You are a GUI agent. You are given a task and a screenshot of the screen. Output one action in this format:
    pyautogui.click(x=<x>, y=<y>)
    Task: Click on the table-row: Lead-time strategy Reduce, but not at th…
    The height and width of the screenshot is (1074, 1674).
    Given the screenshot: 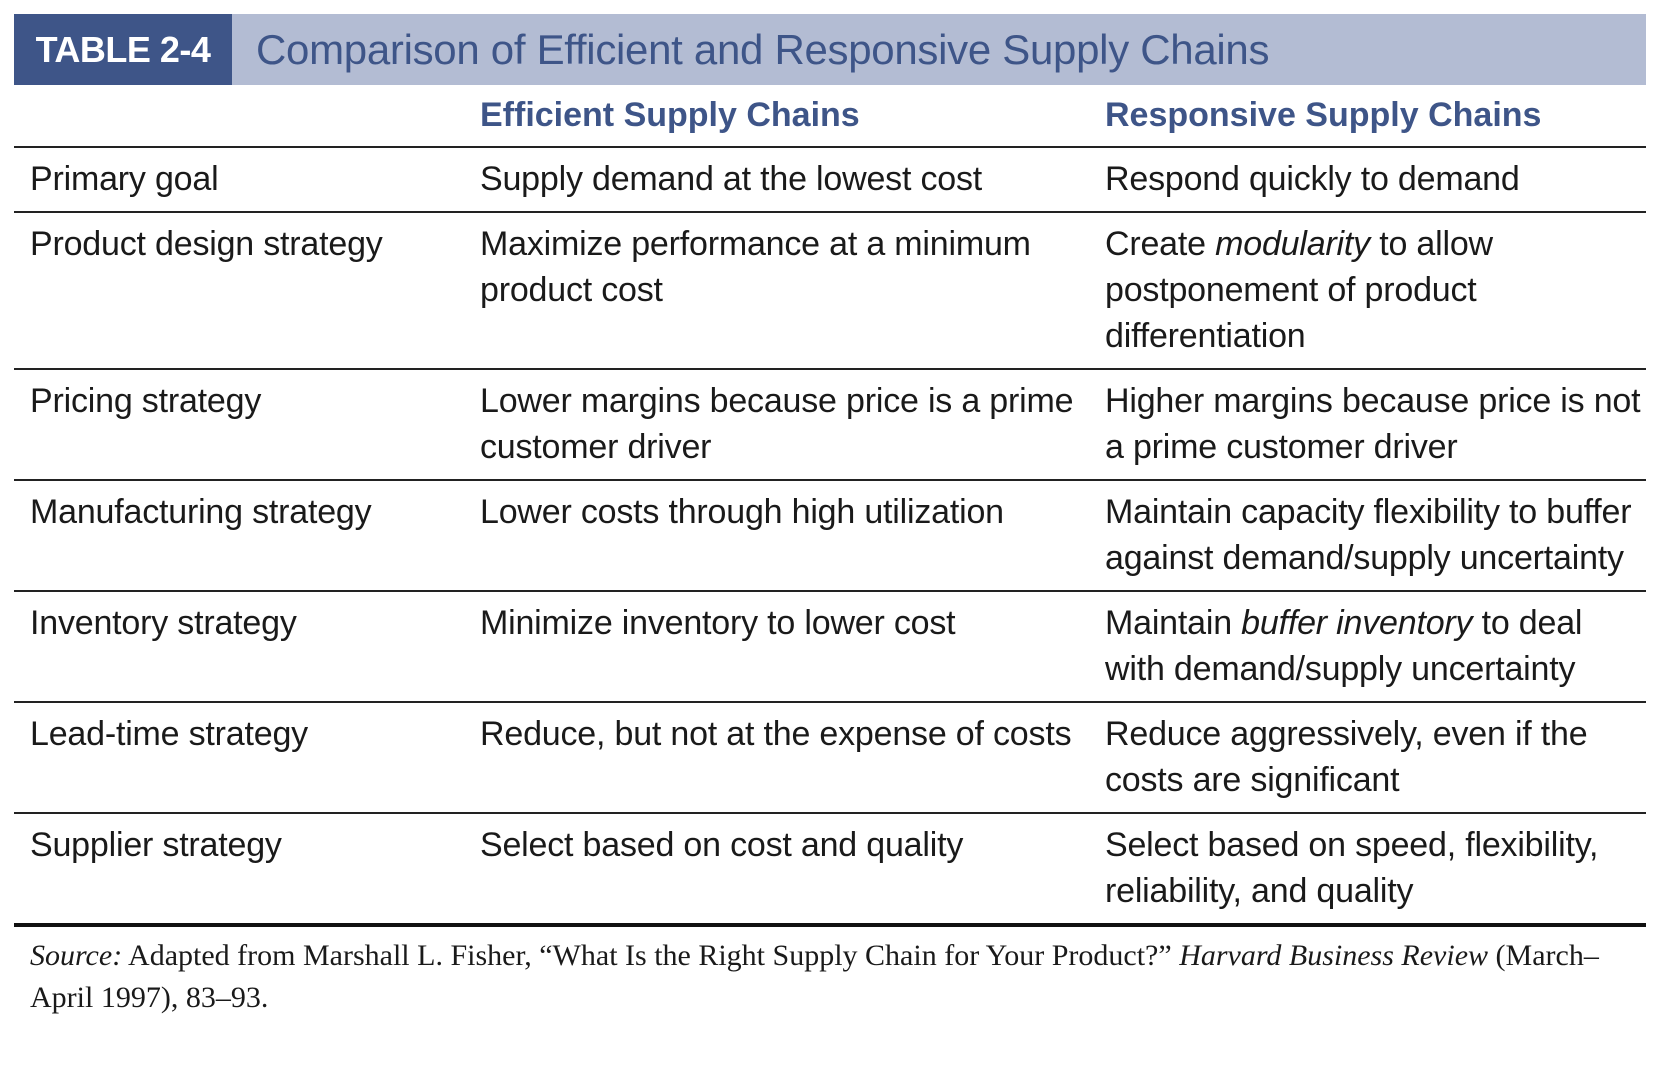 What is the action you would take?
    pyautogui.click(x=830, y=758)
    